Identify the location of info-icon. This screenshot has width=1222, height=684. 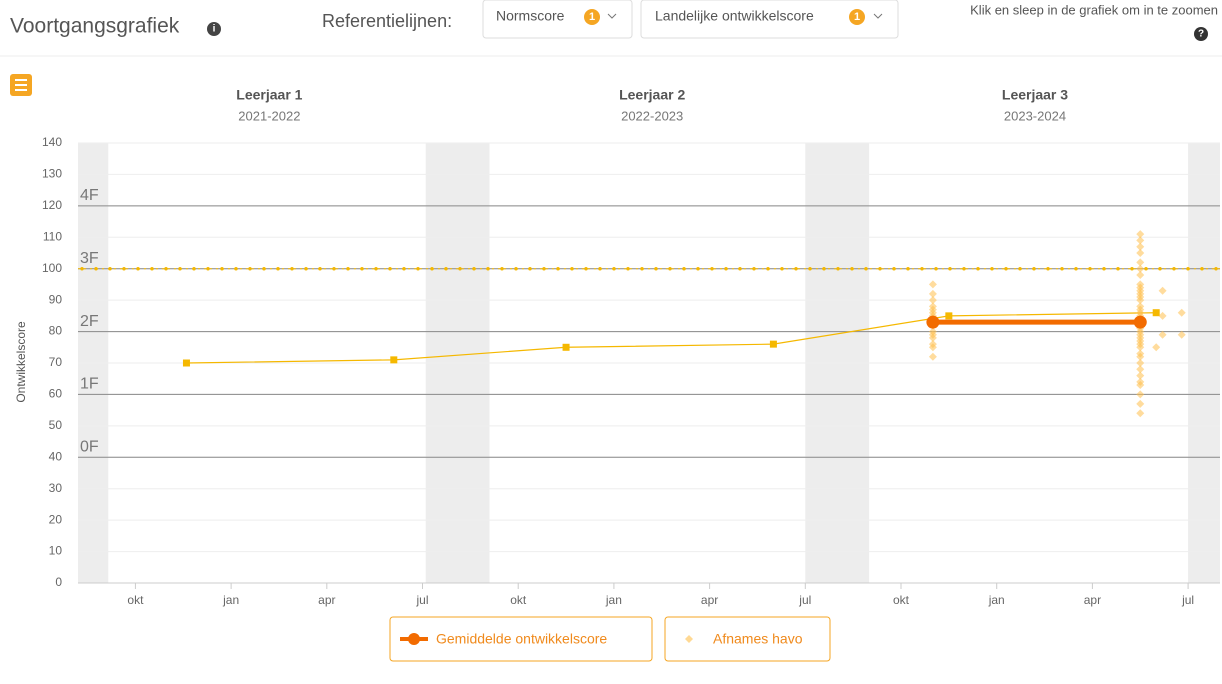
(214, 29).